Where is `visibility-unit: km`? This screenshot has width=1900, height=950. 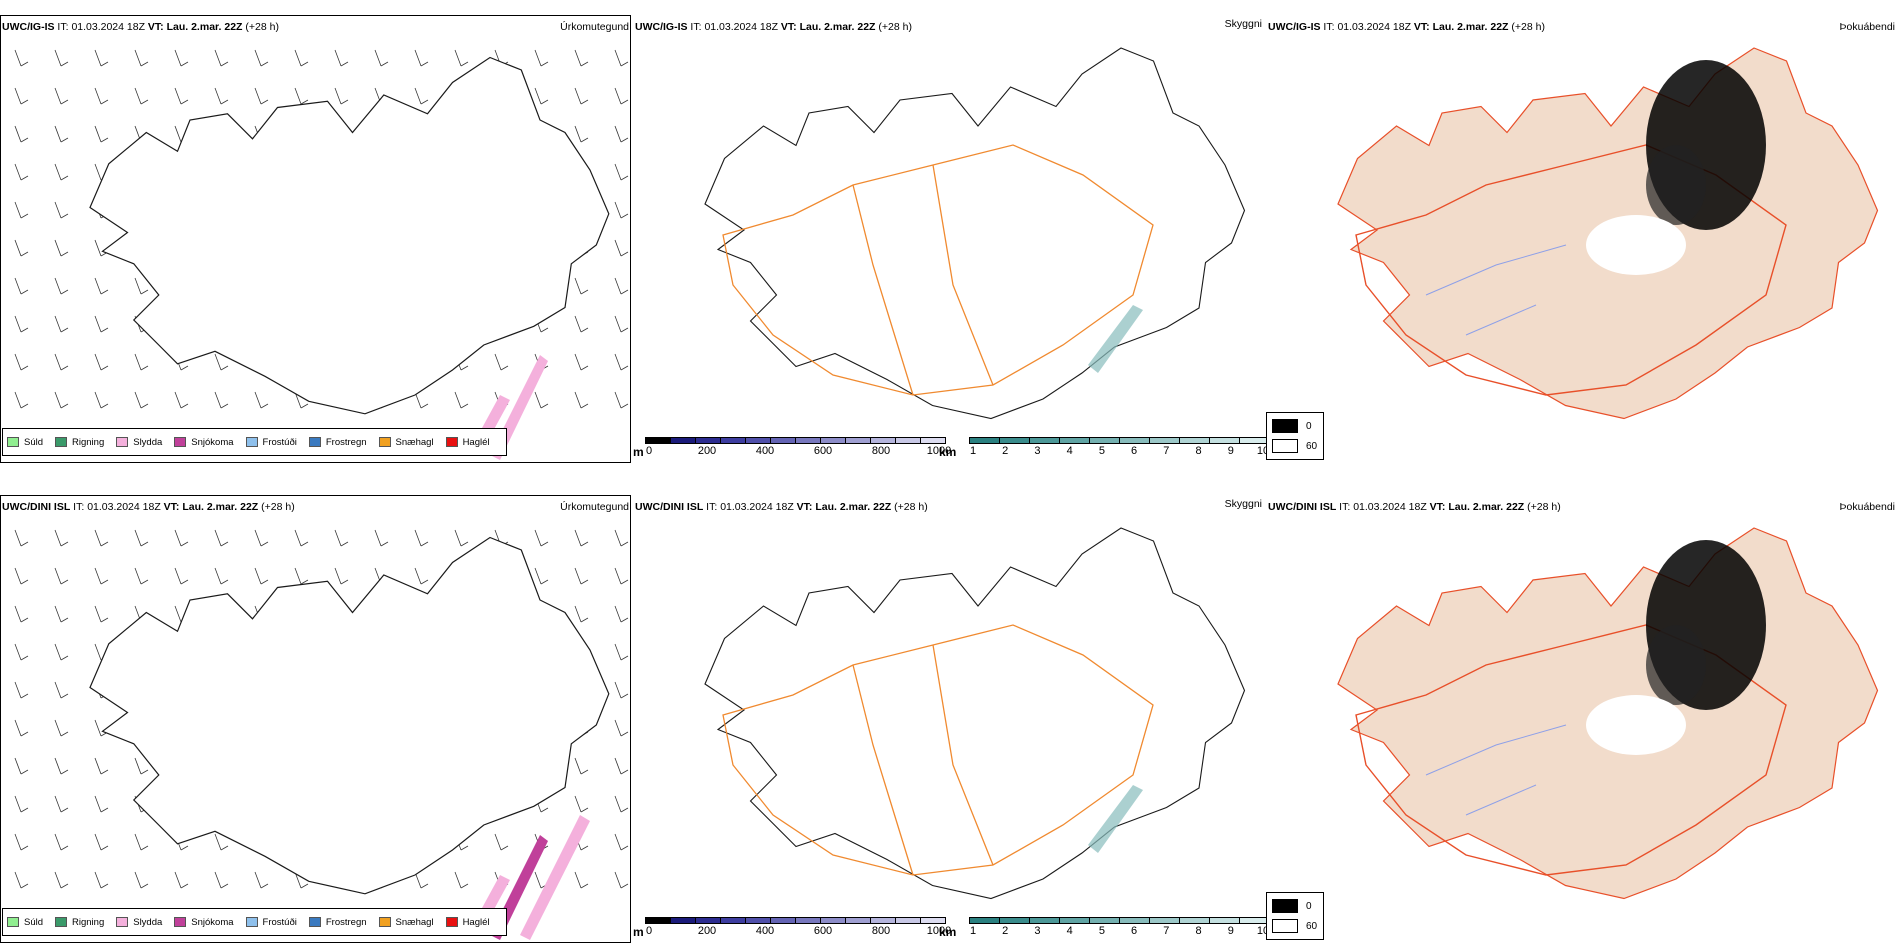
visibility-unit: km is located at coordinates (948, 932).